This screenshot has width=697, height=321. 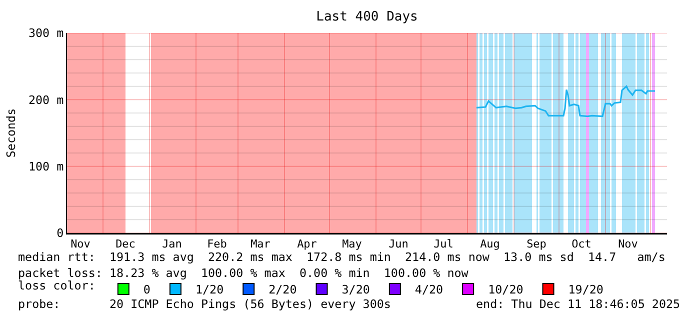 I want to click on y-axis-title: Seconds, so click(x=11, y=133).